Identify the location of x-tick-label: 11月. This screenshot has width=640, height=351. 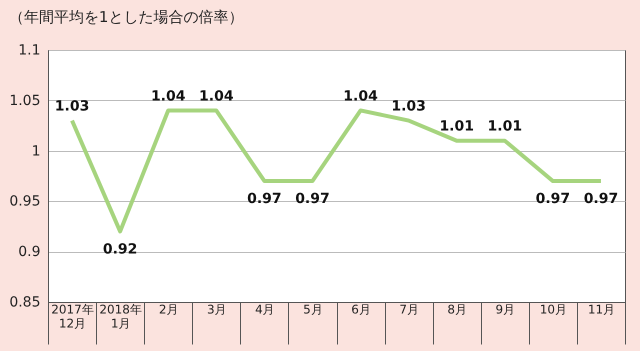
(602, 309).